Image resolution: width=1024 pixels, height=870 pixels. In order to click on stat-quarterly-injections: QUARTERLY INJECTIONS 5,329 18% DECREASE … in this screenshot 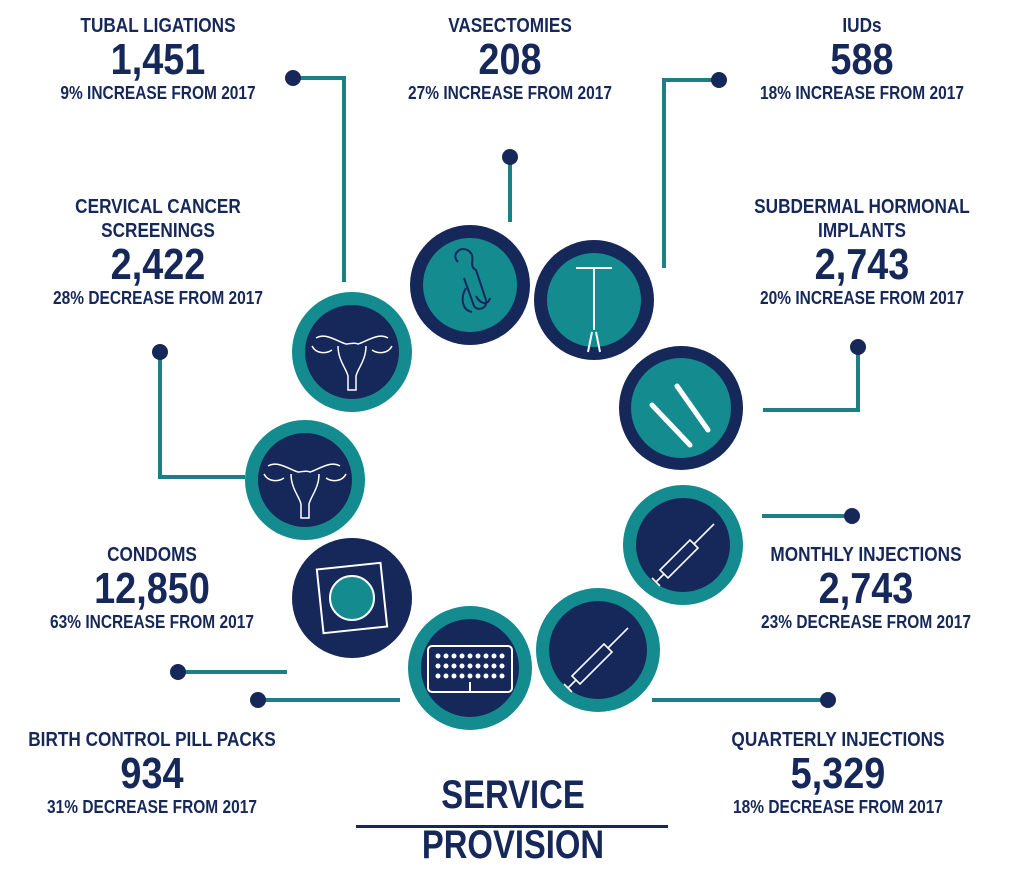, I will do `click(838, 773)`.